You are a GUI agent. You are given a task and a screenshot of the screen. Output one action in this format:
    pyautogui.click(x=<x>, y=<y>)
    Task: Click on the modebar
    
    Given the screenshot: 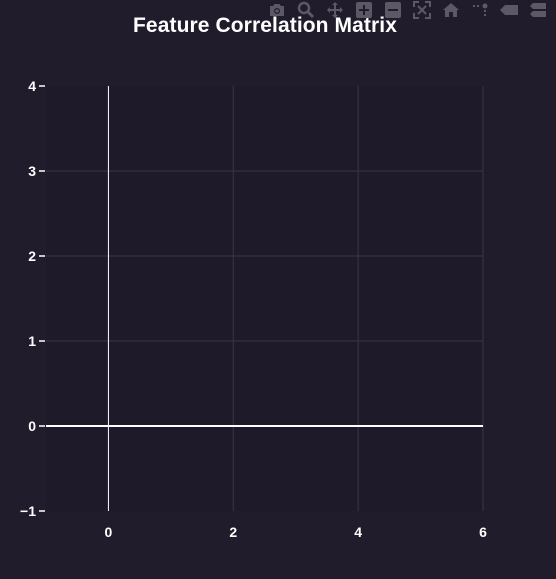 What is the action you would take?
    pyautogui.click(x=411, y=10)
    